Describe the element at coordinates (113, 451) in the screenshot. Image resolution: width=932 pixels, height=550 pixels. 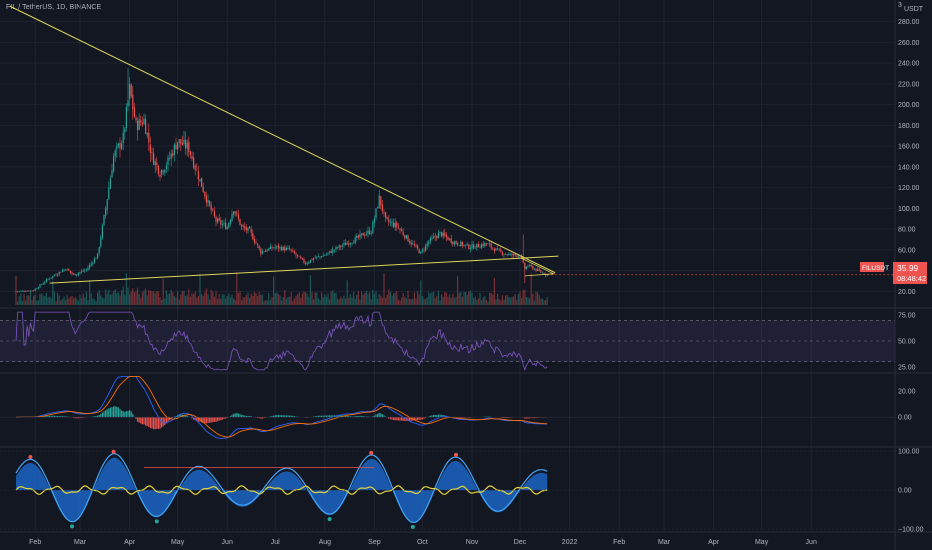
I see `osc-peak-dot` at that location.